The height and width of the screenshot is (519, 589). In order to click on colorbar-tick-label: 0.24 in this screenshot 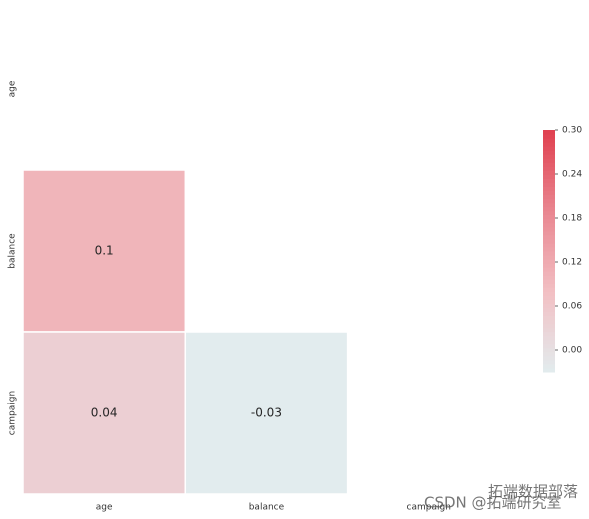, I will do `click(572, 175)`.